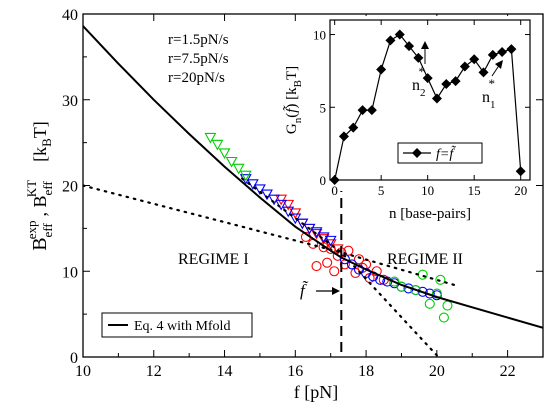 The width and height of the screenshot is (547, 405). Describe the element at coordinates (508, 371) in the screenshot. I see `main-x-tick-label: 22` at that location.